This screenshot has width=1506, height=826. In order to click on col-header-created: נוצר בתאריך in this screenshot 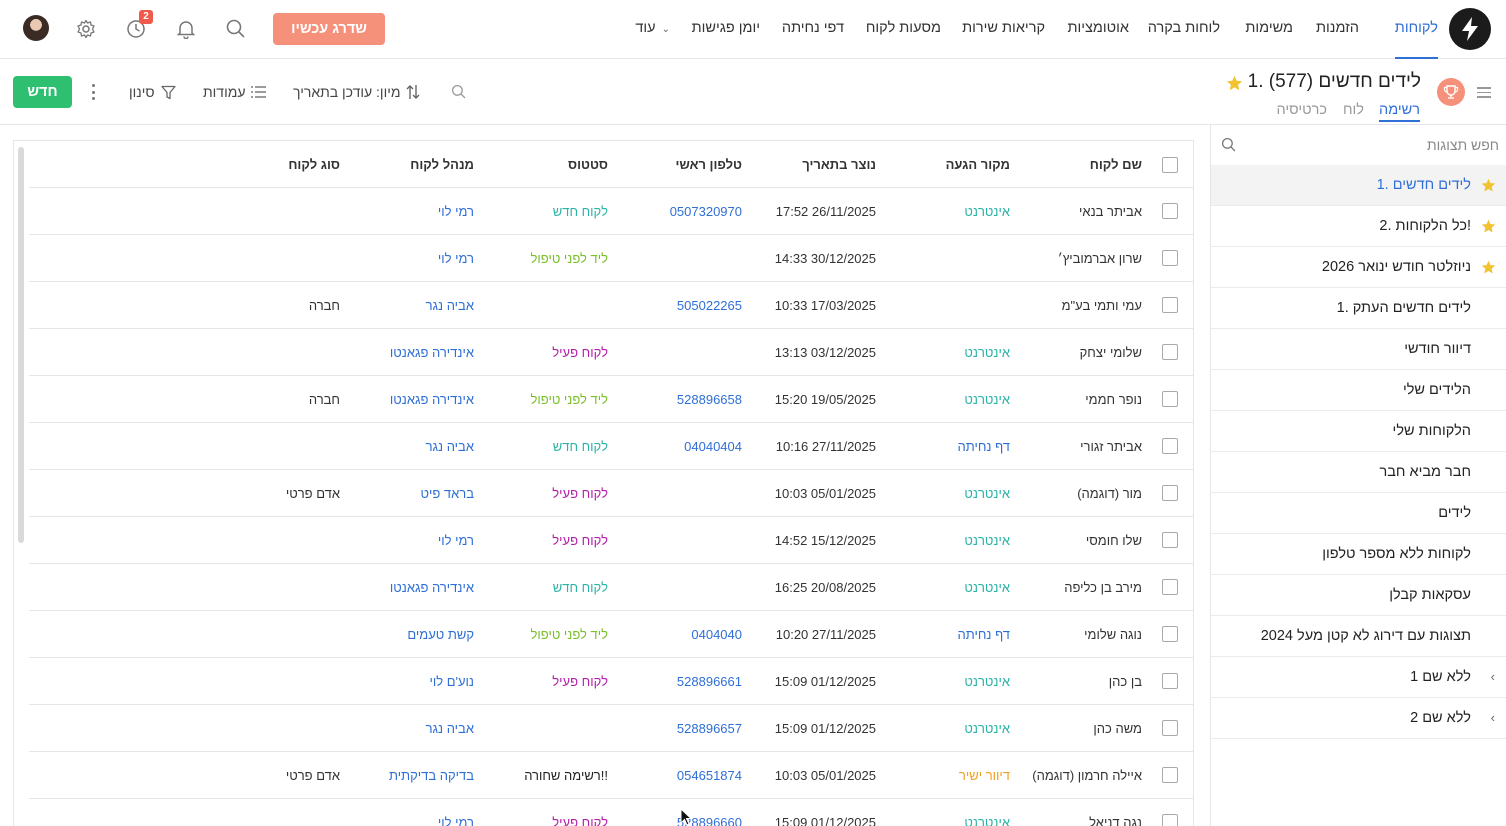, I will do `click(839, 164)`.